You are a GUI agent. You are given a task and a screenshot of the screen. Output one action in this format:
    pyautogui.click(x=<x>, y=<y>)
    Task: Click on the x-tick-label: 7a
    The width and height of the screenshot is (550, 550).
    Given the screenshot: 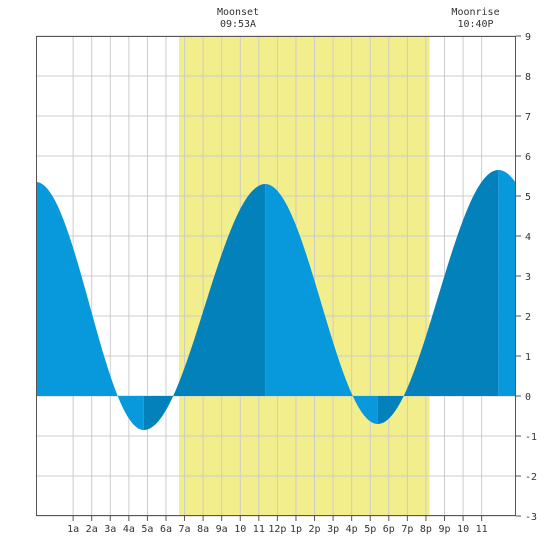 What is the action you would take?
    pyautogui.click(x=185, y=529)
    